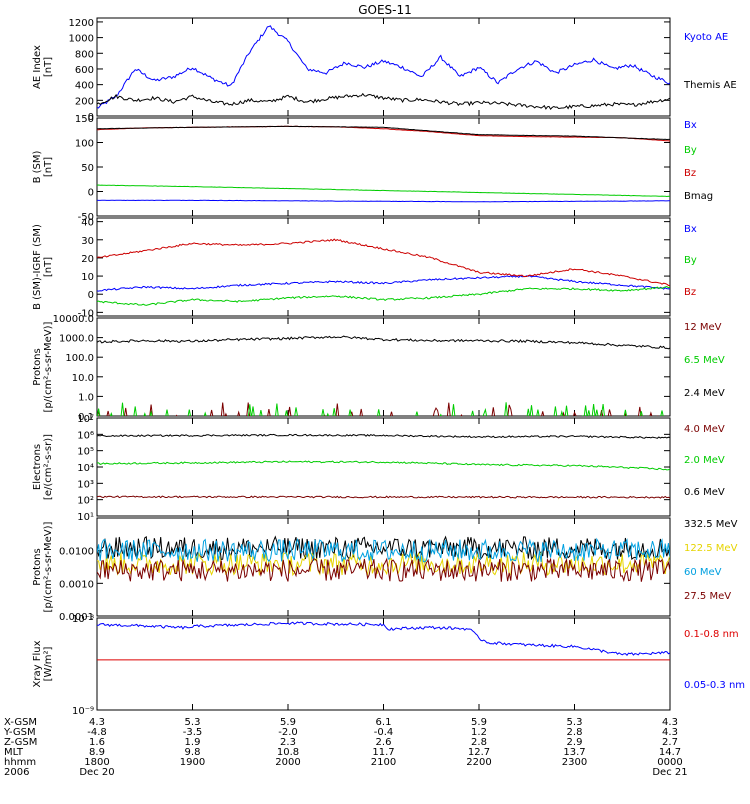 This screenshot has height=804, width=750. What do you see at coordinates (91, 193) in the screenshot?
I see `y-tick-label: 0` at bounding box center [91, 193].